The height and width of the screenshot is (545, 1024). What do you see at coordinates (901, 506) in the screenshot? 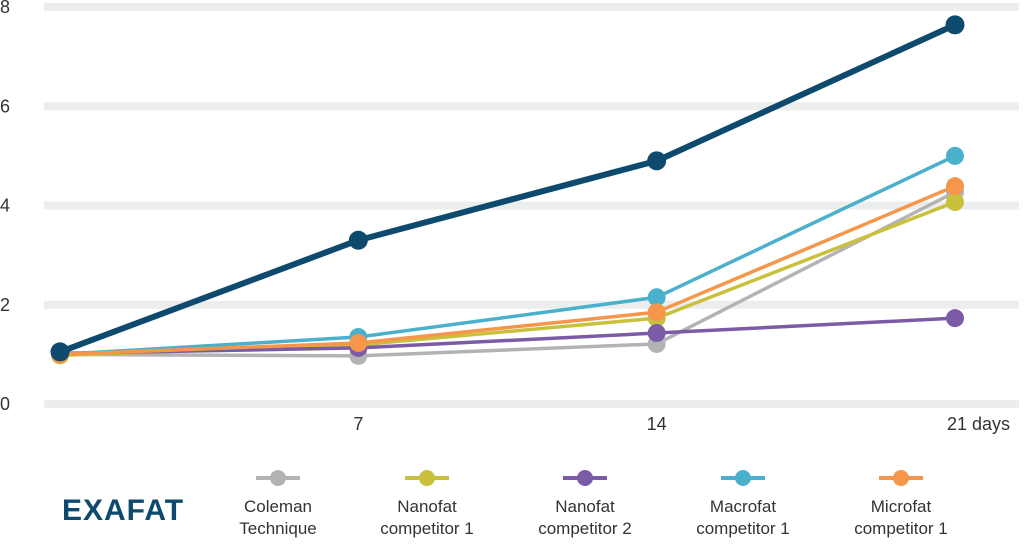
I see `legend-label: Microfat` at bounding box center [901, 506].